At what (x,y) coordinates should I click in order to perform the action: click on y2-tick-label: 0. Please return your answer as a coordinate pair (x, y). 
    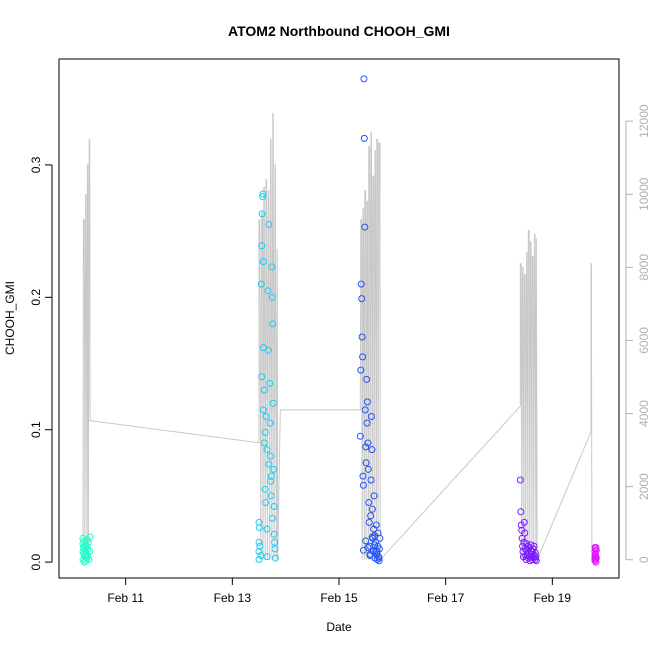
    Looking at the image, I should click on (643, 559).